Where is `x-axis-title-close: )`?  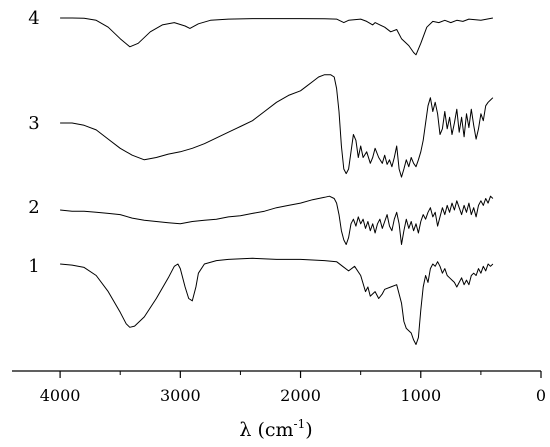
x-axis-title-close: ) is located at coordinates (308, 430).